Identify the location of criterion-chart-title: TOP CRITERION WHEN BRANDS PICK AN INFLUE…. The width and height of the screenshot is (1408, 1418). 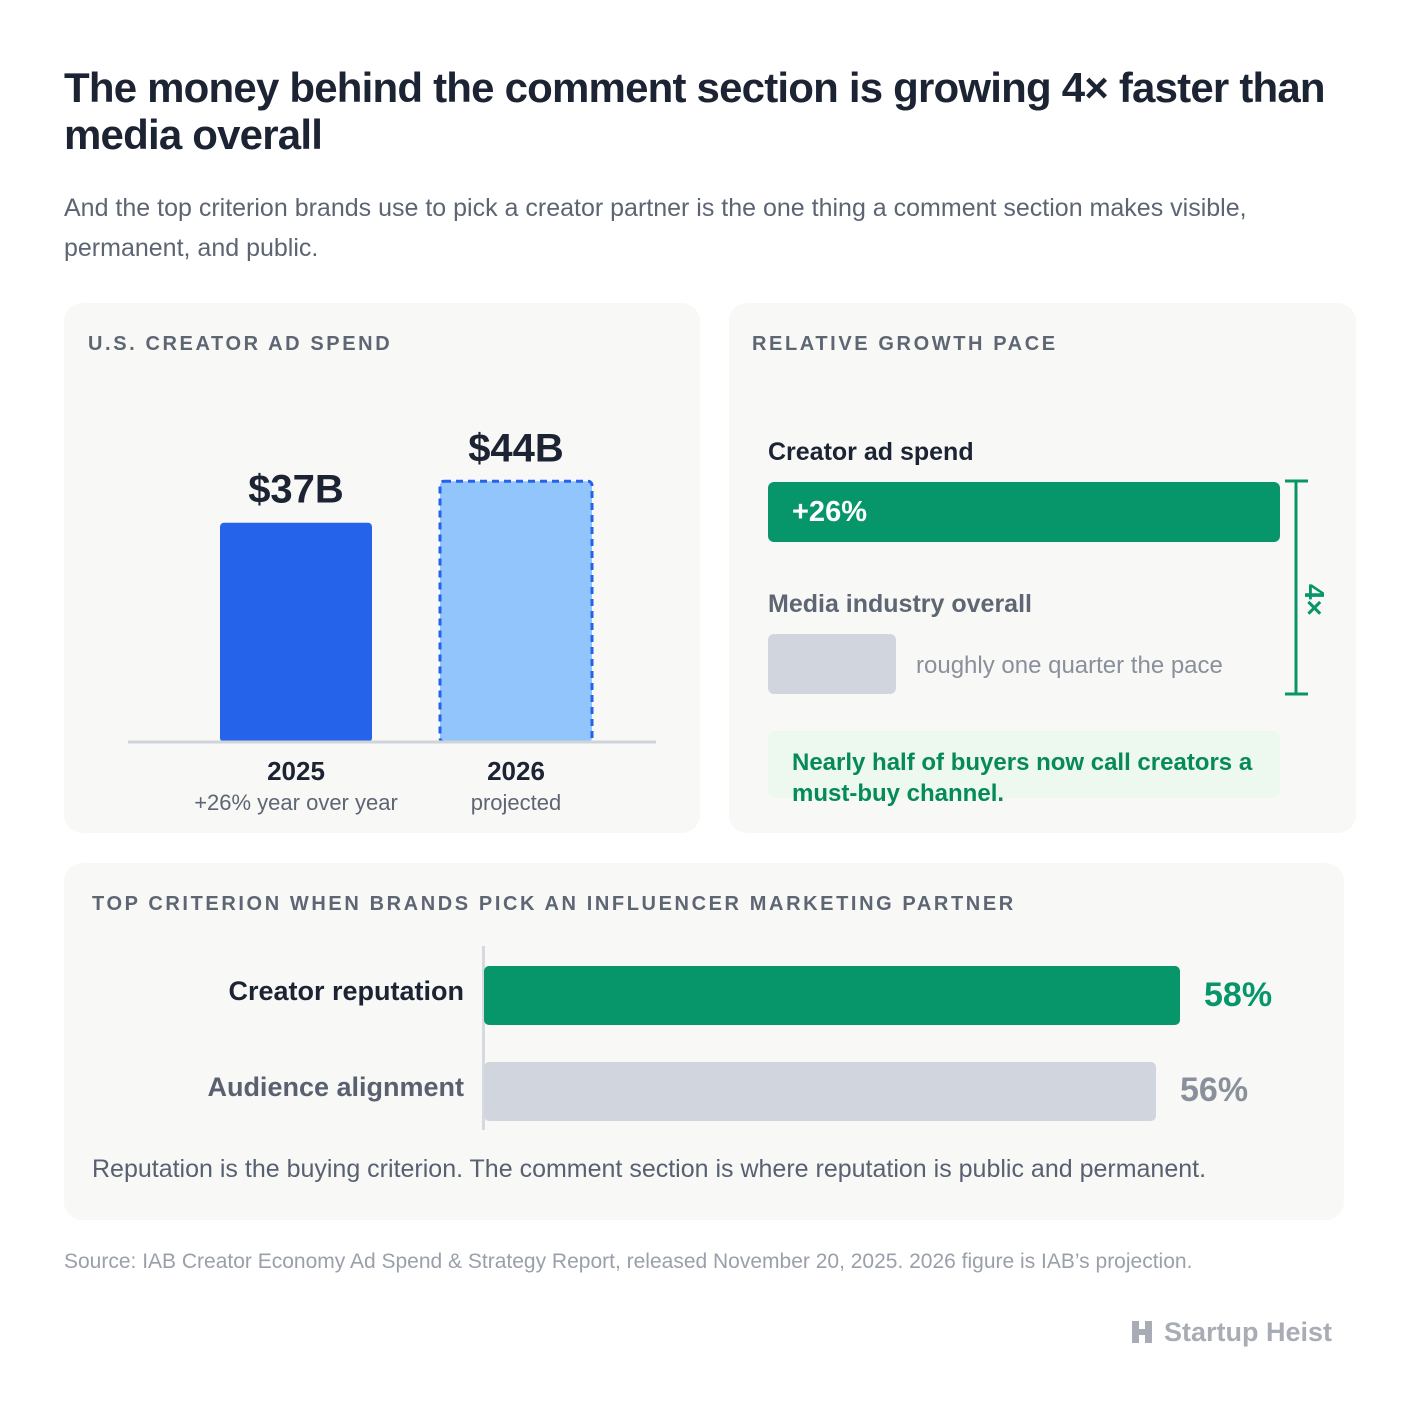
(554, 904).